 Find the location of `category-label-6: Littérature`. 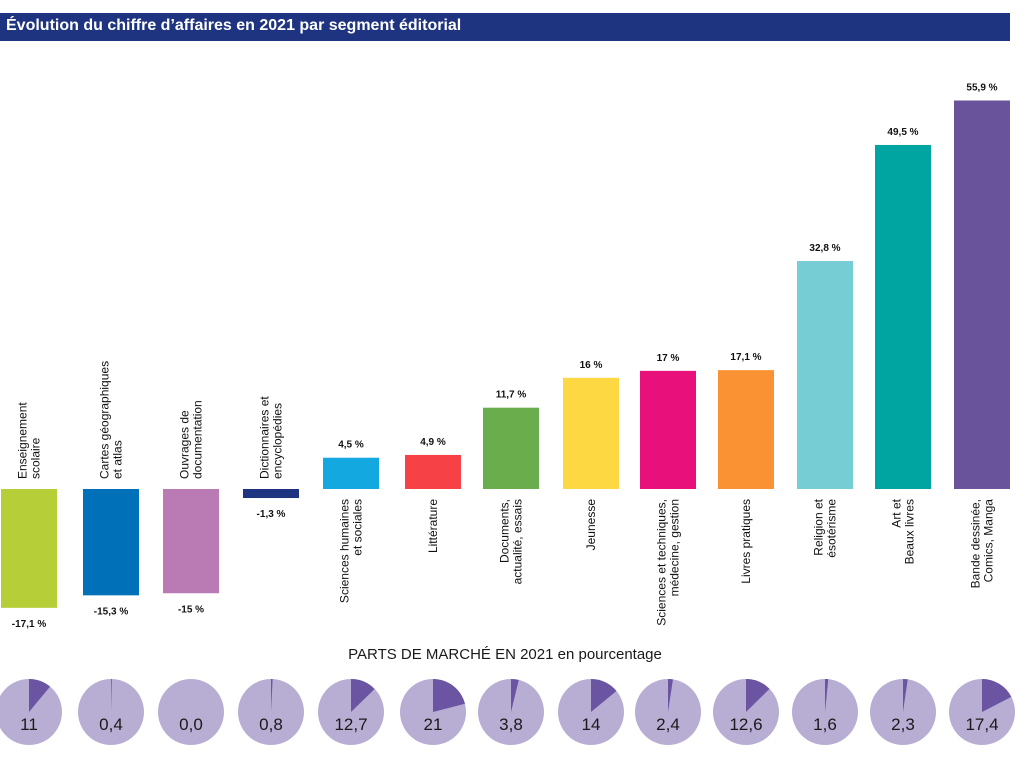

category-label-6: Littérature is located at coordinates (433, 526).